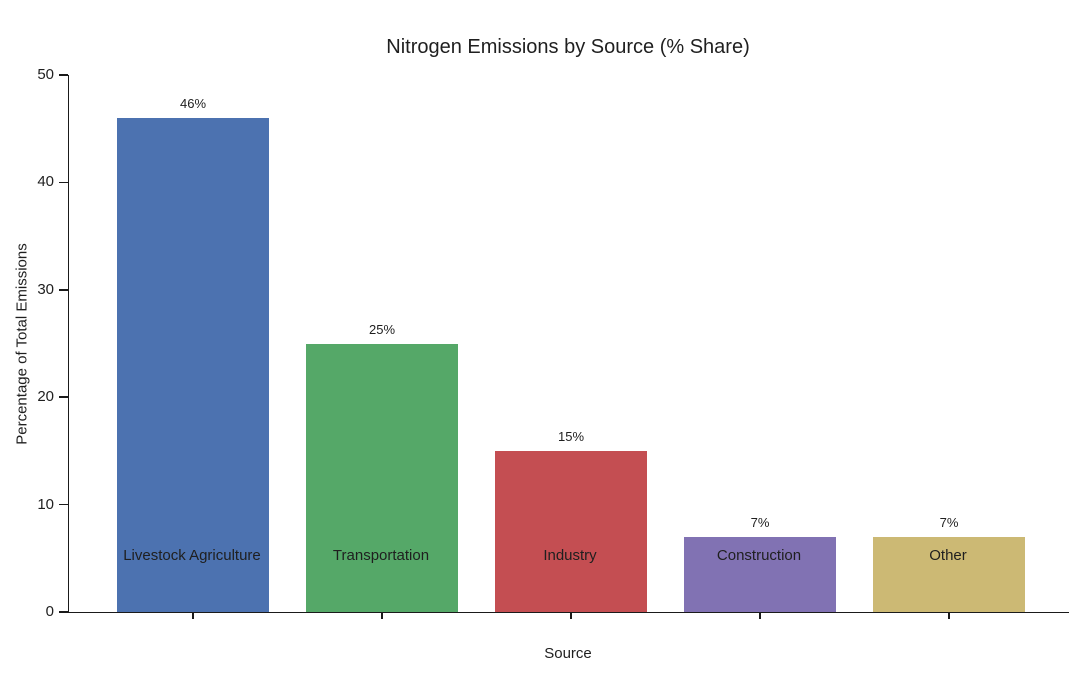 Image resolution: width=1080 pixels, height=684 pixels. What do you see at coordinates (193, 103) in the screenshot?
I see `bar-value-label: 46%` at bounding box center [193, 103].